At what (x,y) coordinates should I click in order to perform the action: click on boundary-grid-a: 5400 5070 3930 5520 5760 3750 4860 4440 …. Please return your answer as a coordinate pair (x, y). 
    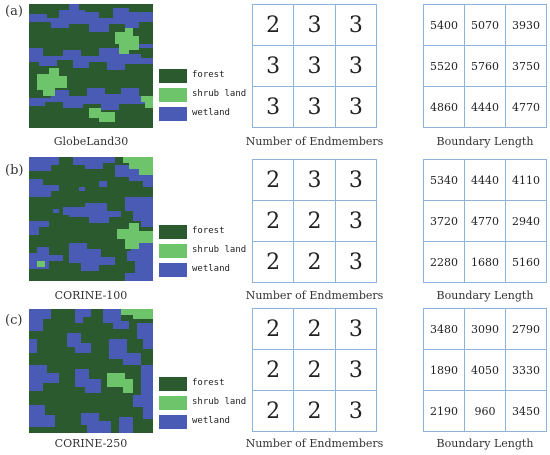
    Looking at the image, I should click on (485, 66).